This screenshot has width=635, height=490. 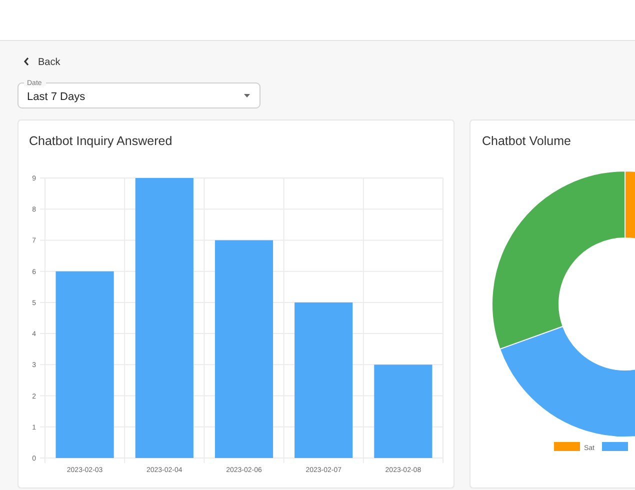 I want to click on text: Last 7 Days, so click(x=56, y=97).